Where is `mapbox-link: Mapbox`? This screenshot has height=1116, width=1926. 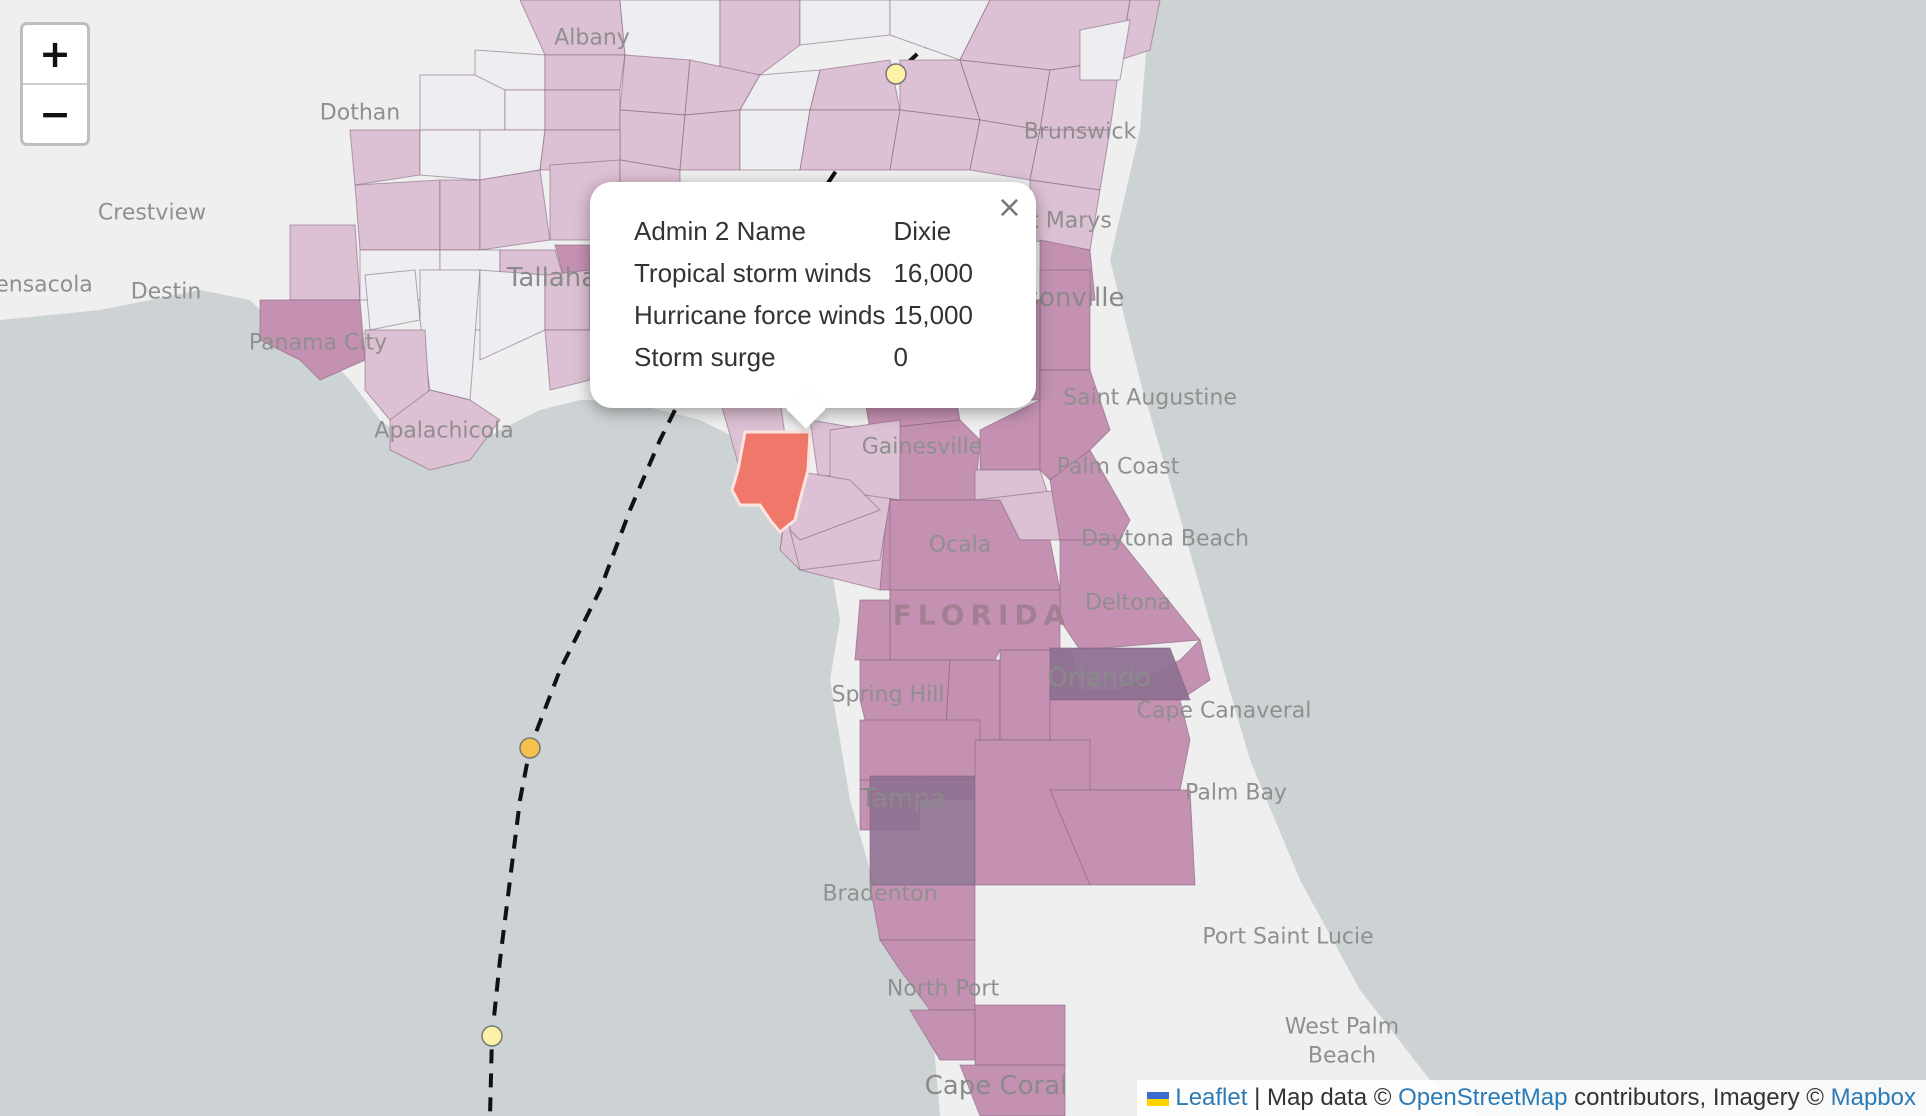 mapbox-link: Mapbox is located at coordinates (1873, 1097).